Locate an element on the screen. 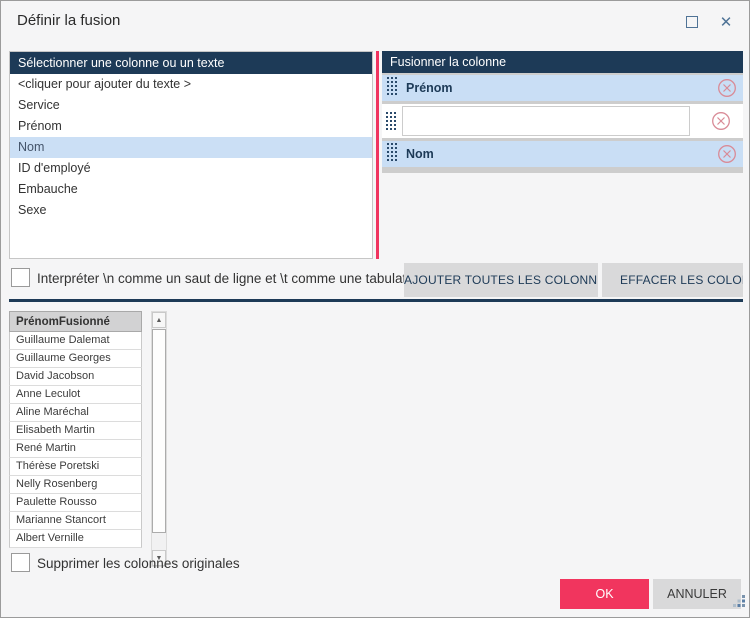 Image resolution: width=750 pixels, height=618 pixels. table-row: Albert Vernille is located at coordinates (75, 539).